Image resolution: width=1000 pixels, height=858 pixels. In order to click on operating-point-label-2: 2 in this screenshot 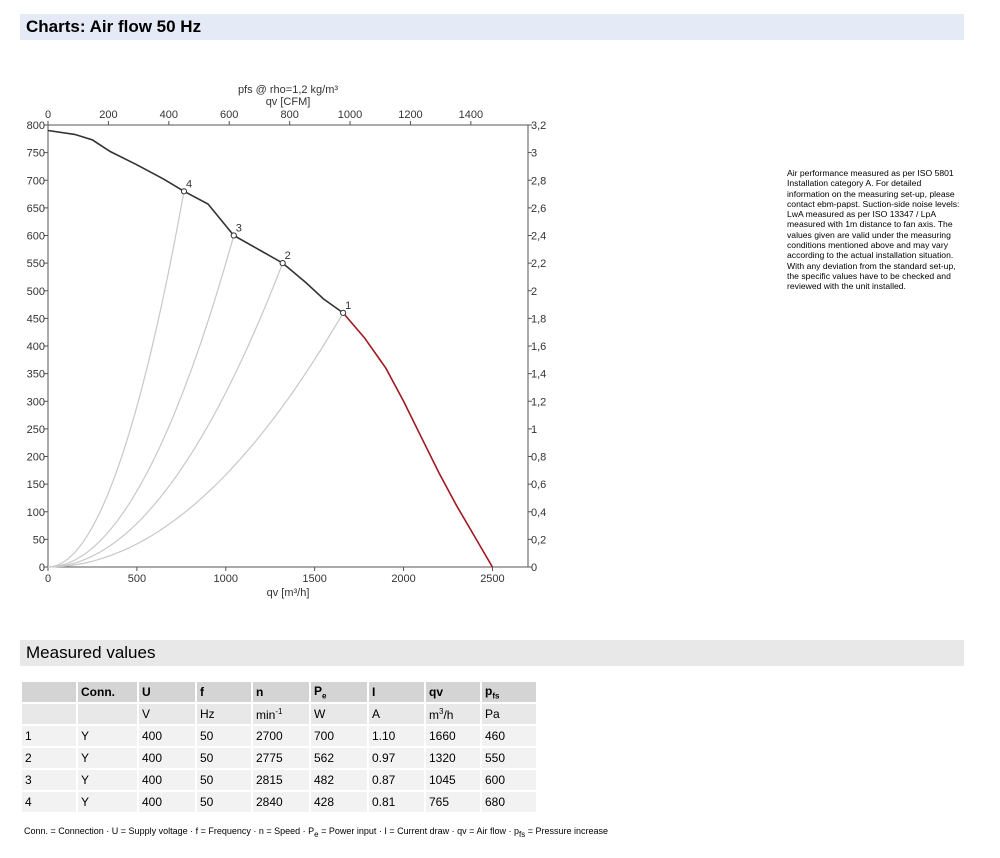, I will do `click(288, 256)`.